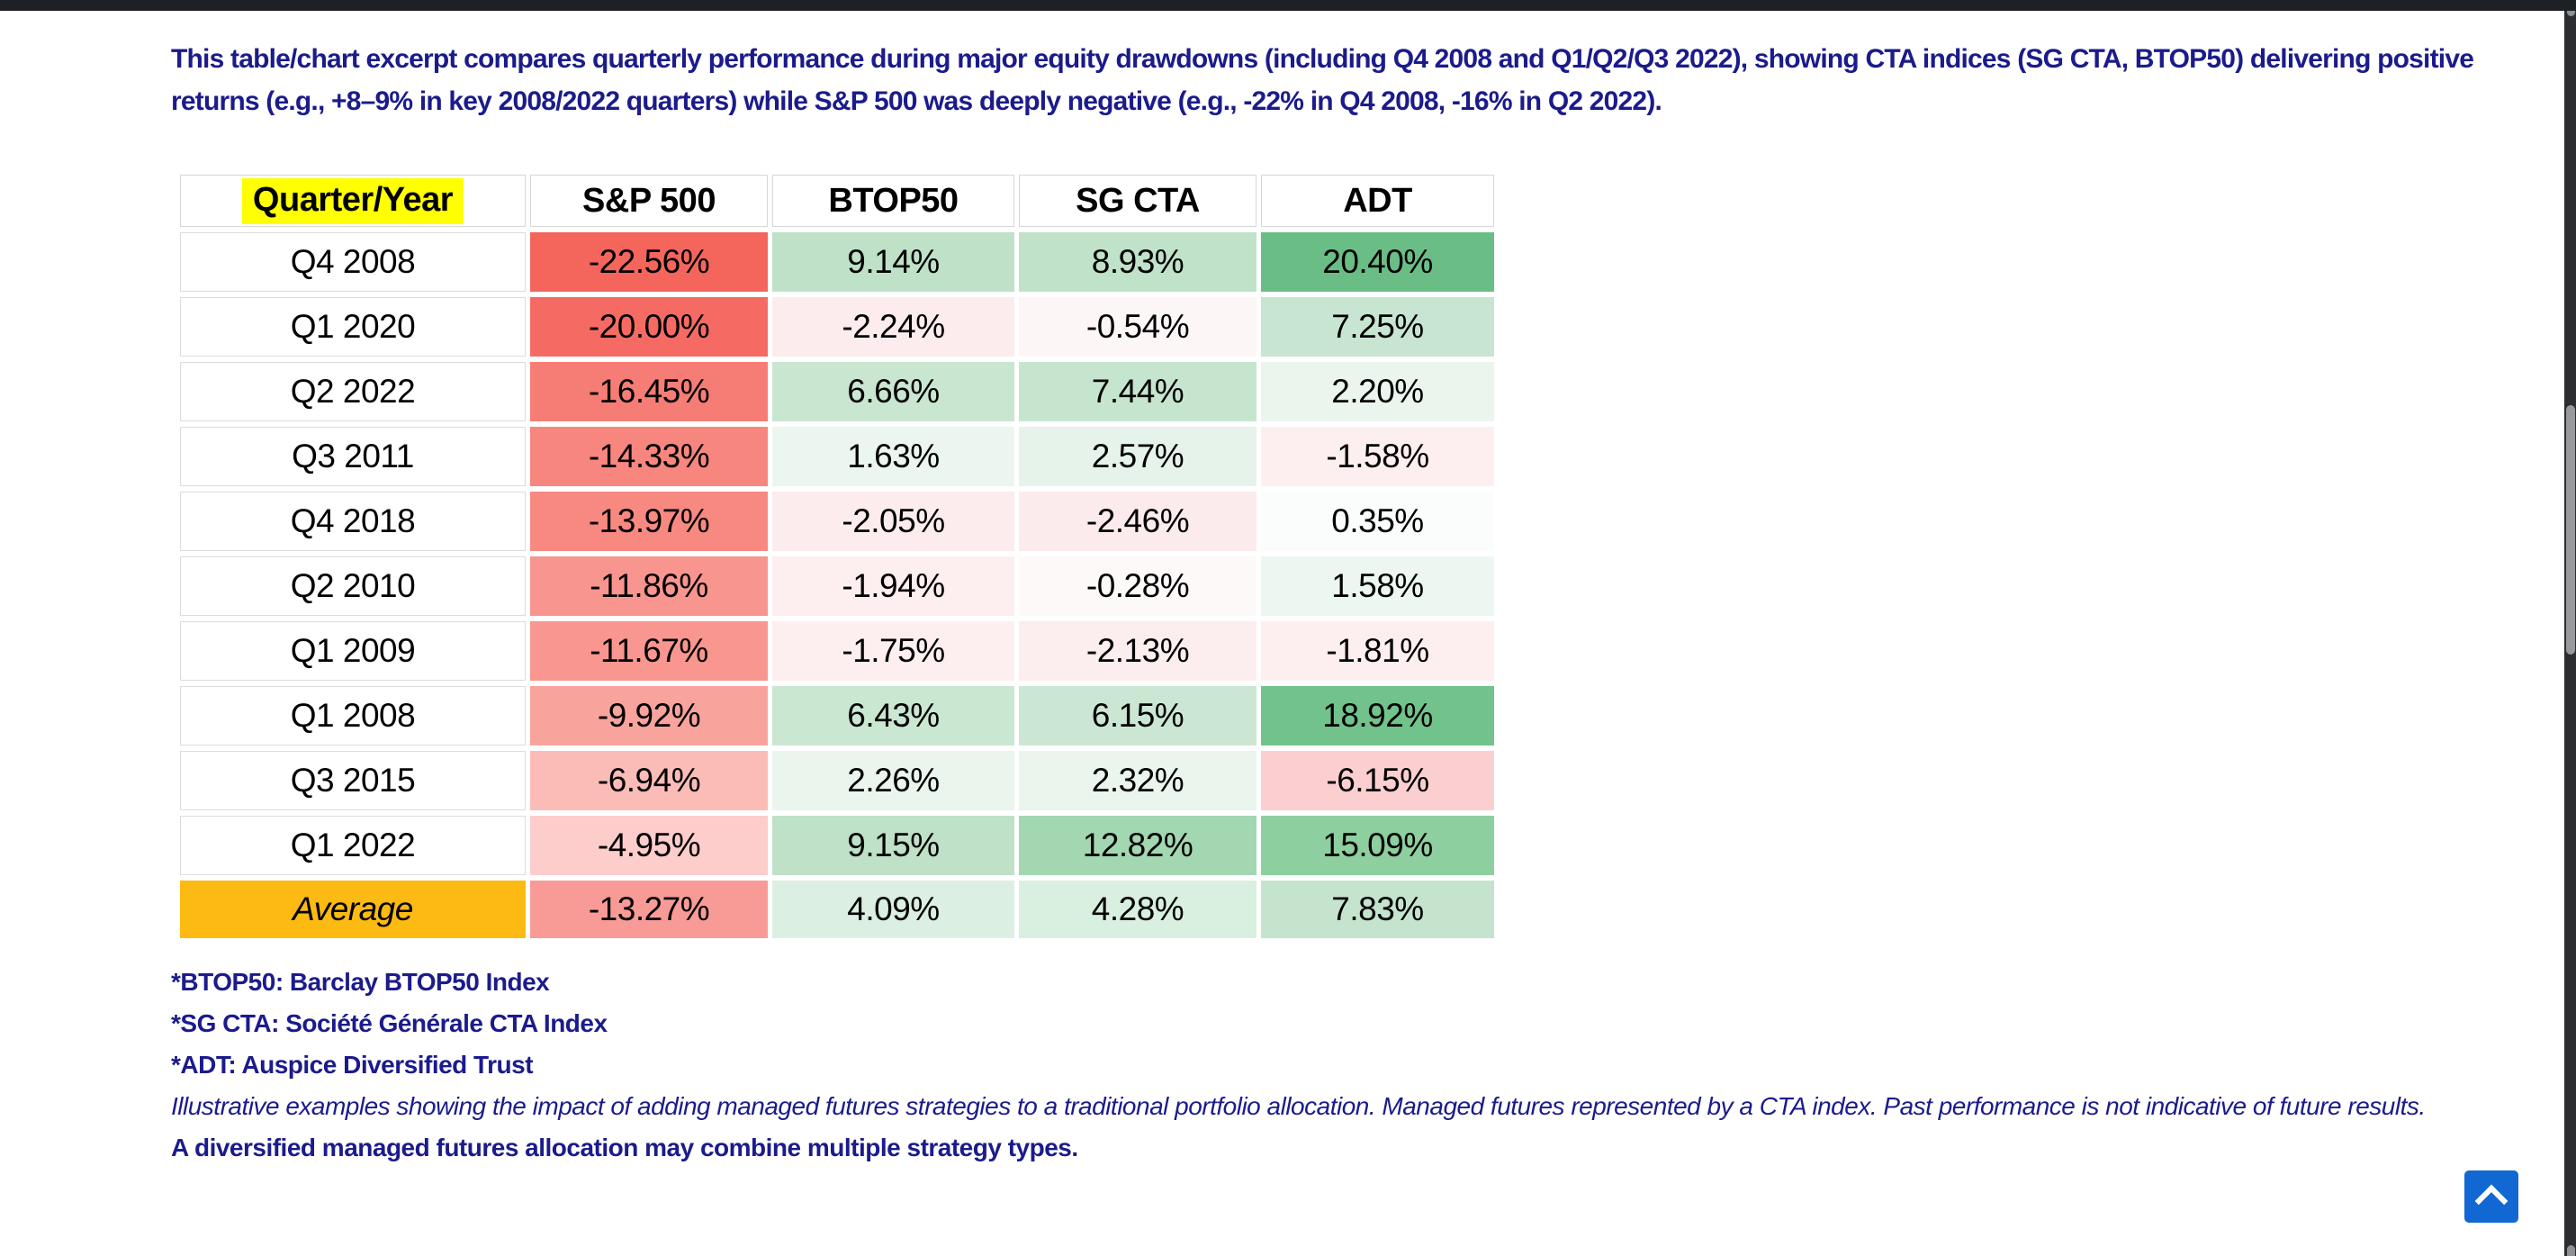 Image resolution: width=2576 pixels, height=1256 pixels. Describe the element at coordinates (353, 521) in the screenshot. I see `row-label: Q4 2018` at that location.